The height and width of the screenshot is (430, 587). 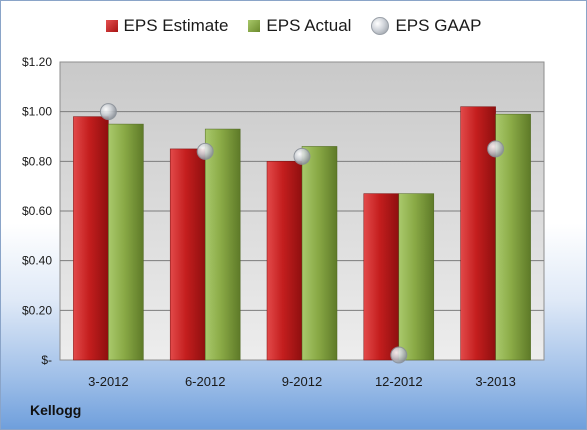 What do you see at coordinates (254, 26) in the screenshot?
I see `legend-swatch-actual` at bounding box center [254, 26].